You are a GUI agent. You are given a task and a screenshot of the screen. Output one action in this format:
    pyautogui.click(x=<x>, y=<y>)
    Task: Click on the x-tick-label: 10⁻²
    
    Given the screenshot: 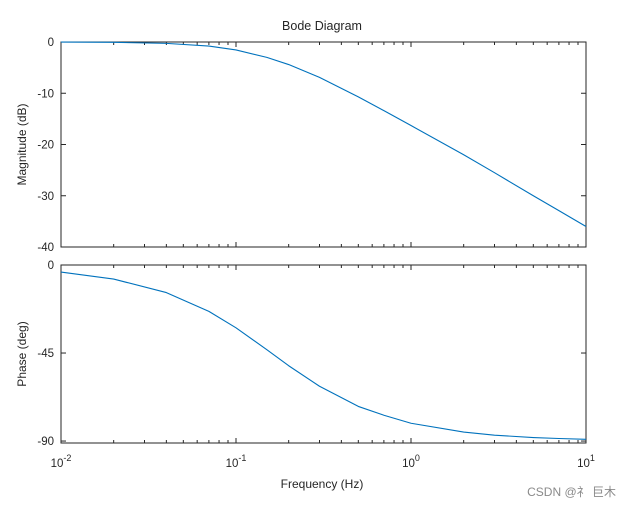 What is the action you would take?
    pyautogui.click(x=61, y=461)
    